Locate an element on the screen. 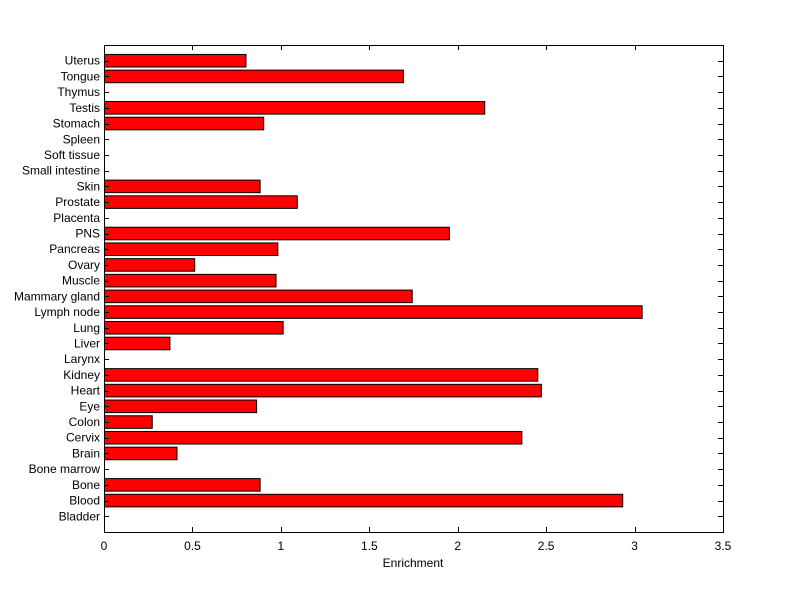 This screenshot has width=800, height=604. y-tick-label: Spleen is located at coordinates (81, 139).